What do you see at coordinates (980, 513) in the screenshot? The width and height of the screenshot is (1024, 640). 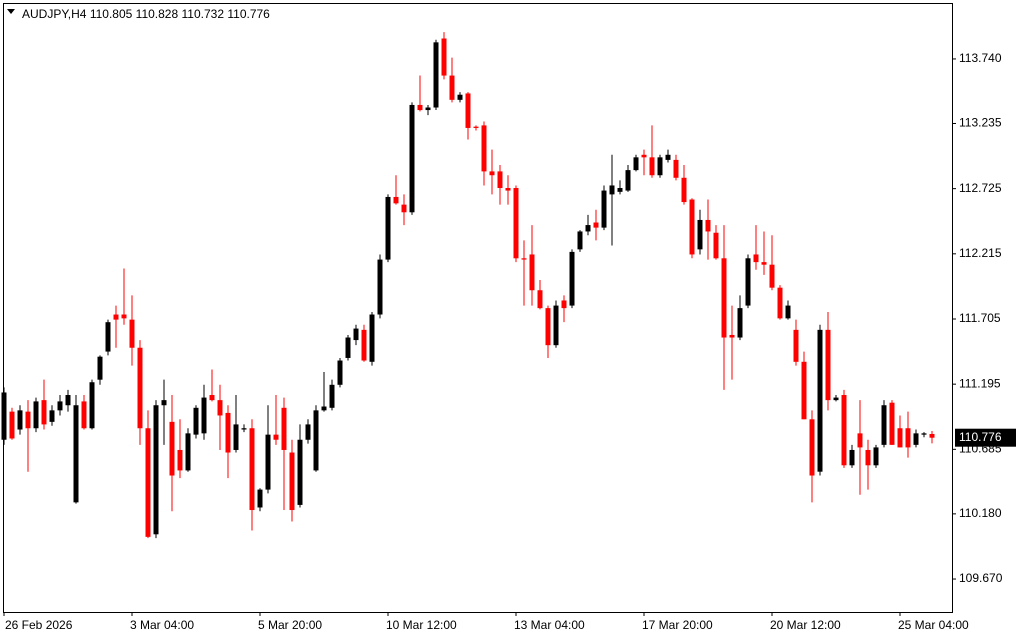 I see `y-tick-label: 110.180` at bounding box center [980, 513].